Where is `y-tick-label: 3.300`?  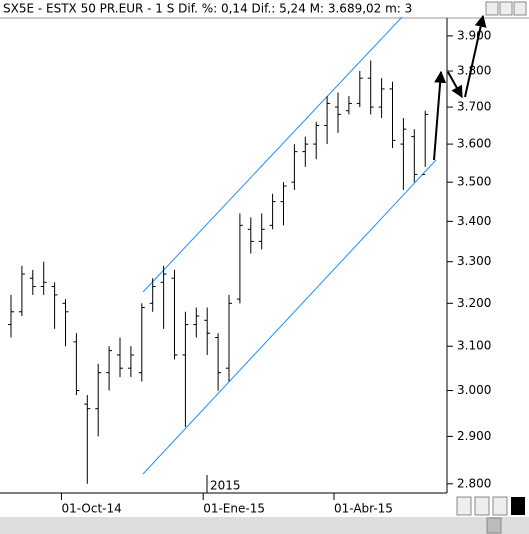 y-tick-label: 3.300 is located at coordinates (474, 261).